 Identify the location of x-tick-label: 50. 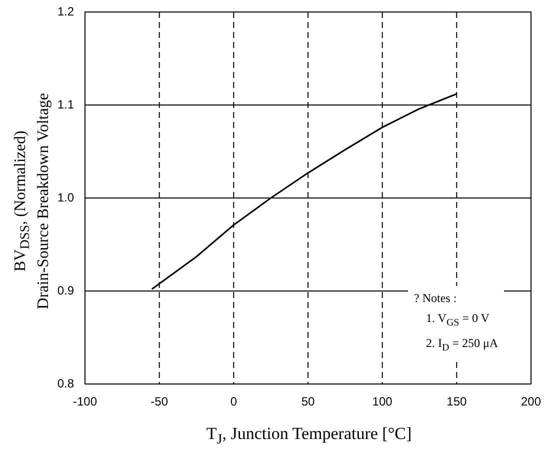
(308, 401).